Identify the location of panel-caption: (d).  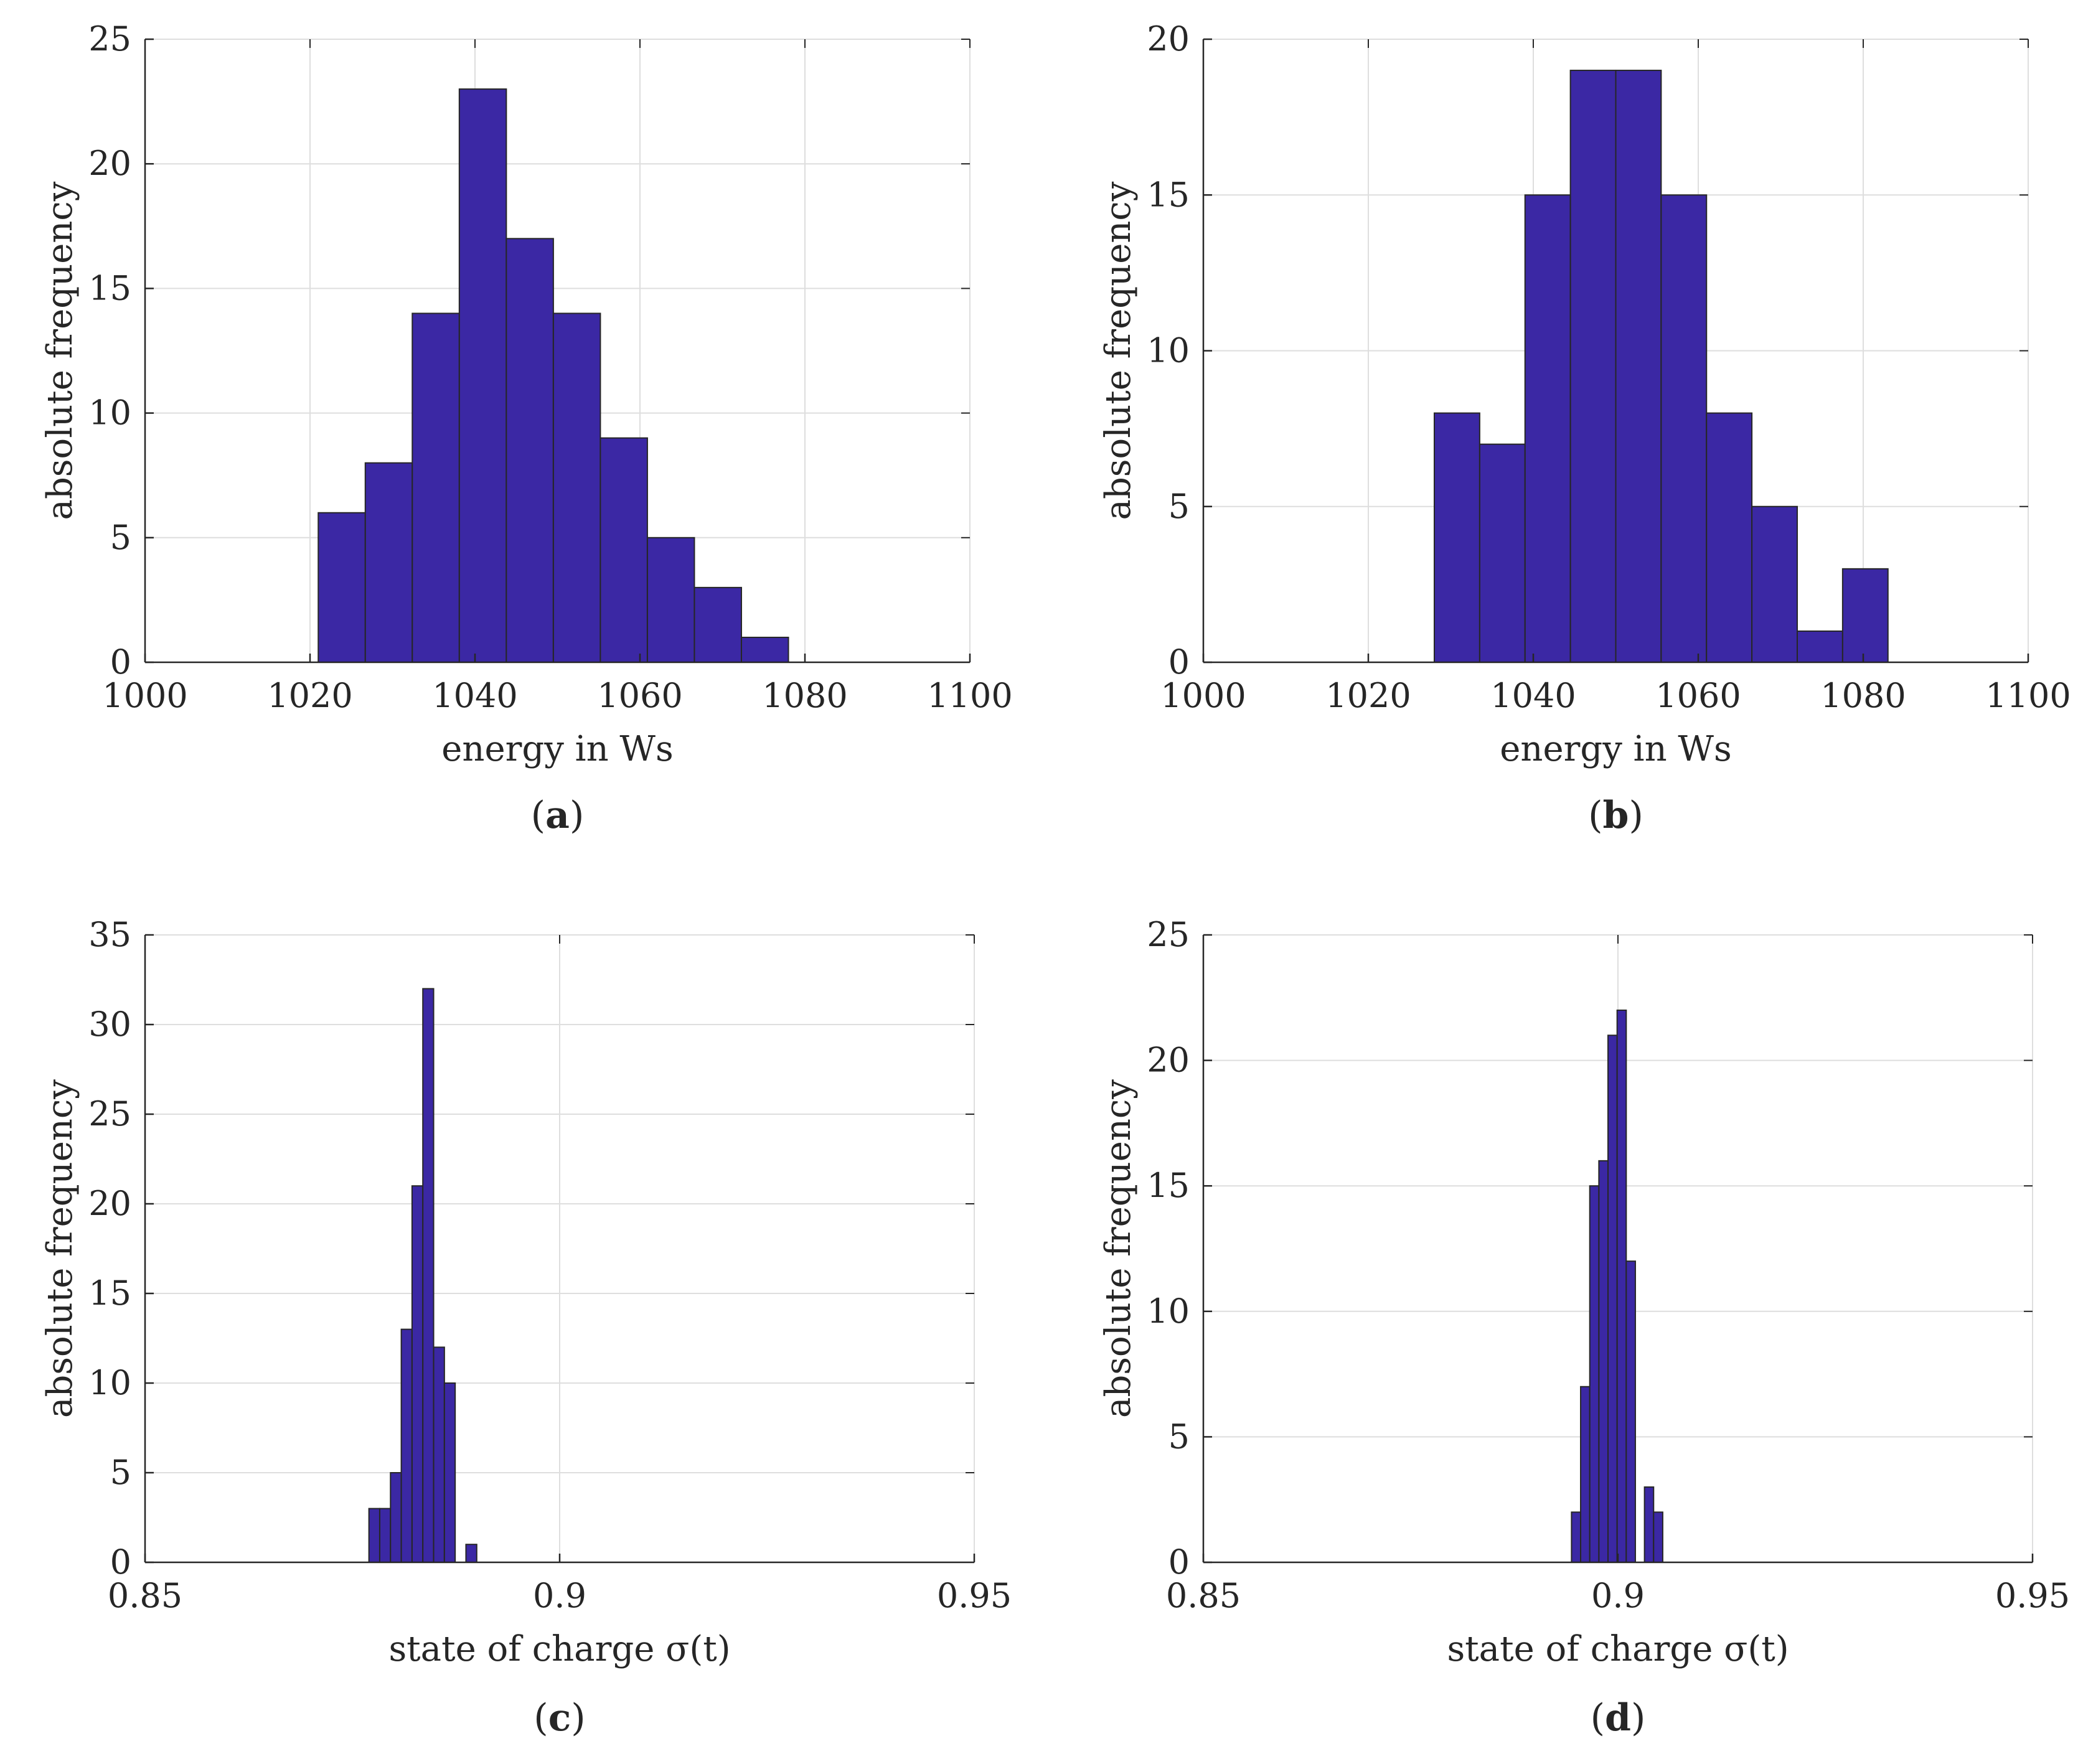
(1618, 1718).